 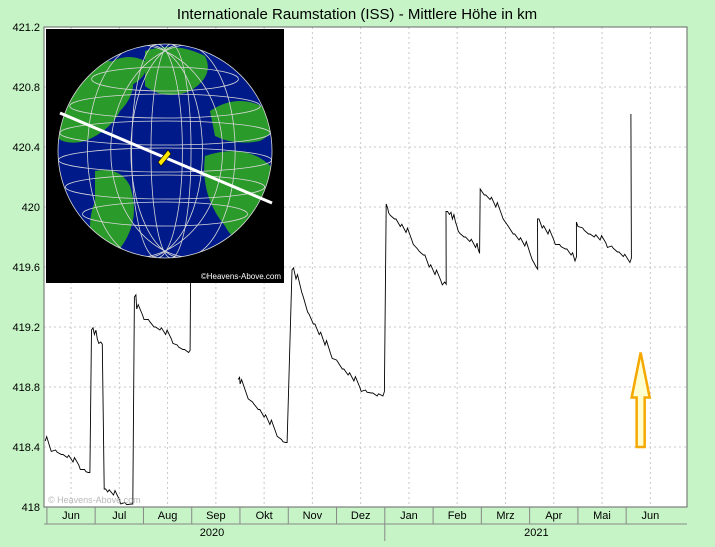 What do you see at coordinates (505, 516) in the screenshot?
I see `x-tick-label: Mrz` at bounding box center [505, 516].